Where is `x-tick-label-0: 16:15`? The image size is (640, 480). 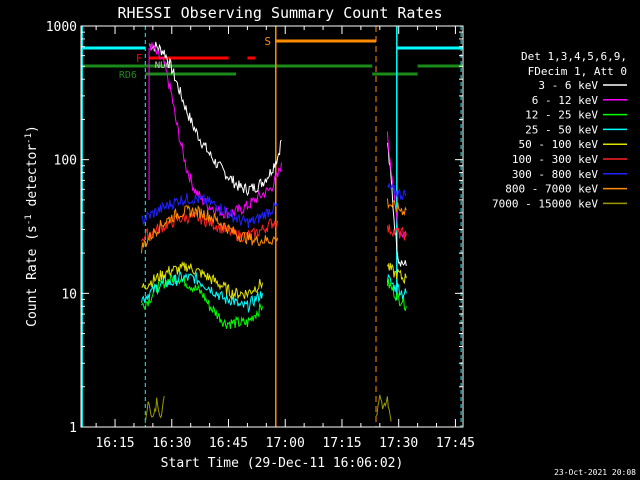 x-tick-label-0: 16:15 is located at coordinates (114, 443).